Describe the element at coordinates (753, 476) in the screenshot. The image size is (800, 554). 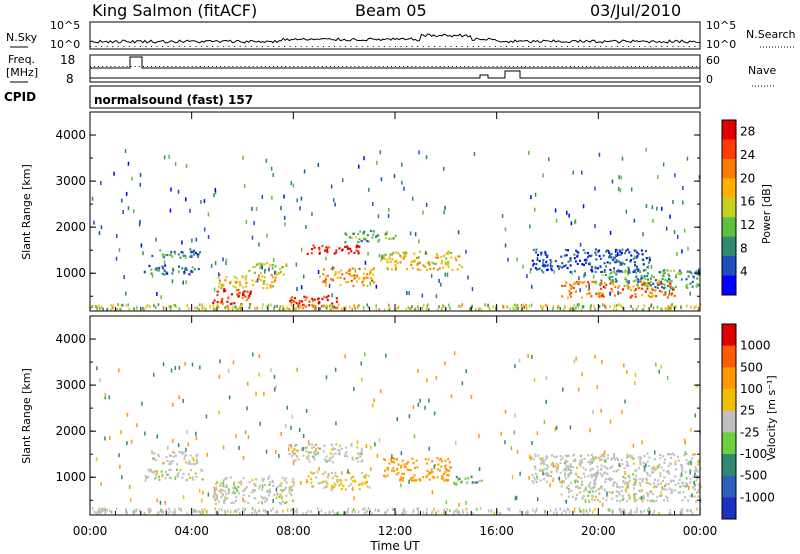
I see `colorbar-tick-label: -500` at that location.